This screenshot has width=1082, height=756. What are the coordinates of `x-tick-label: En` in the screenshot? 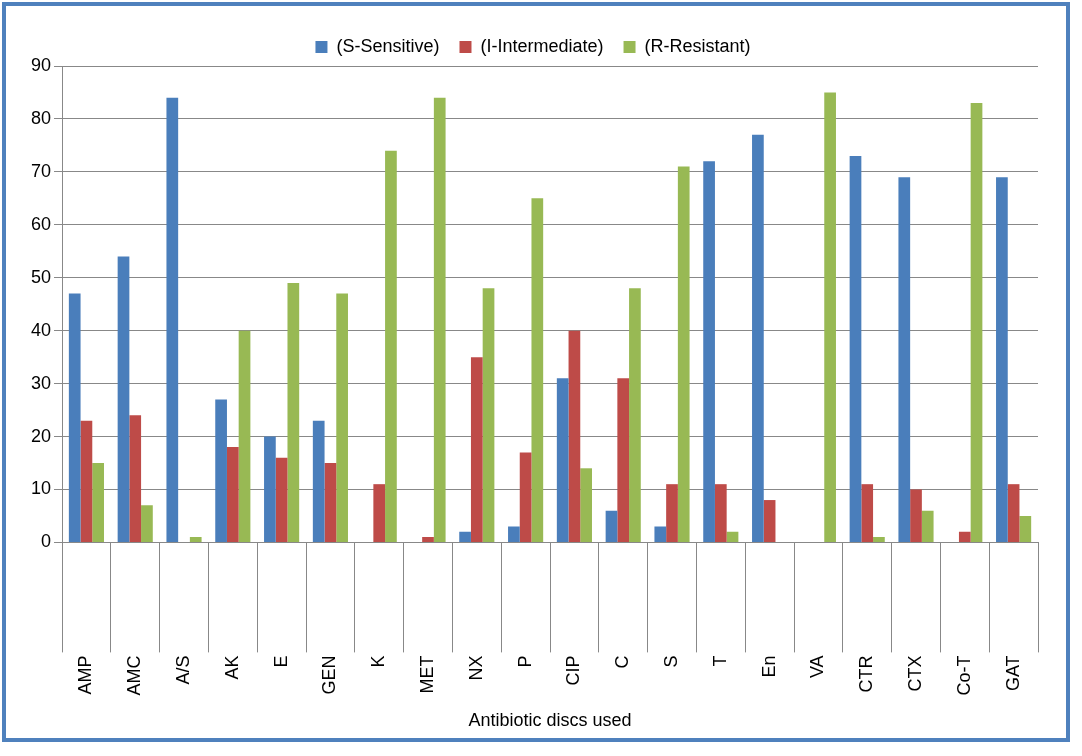 It's located at (768, 666).